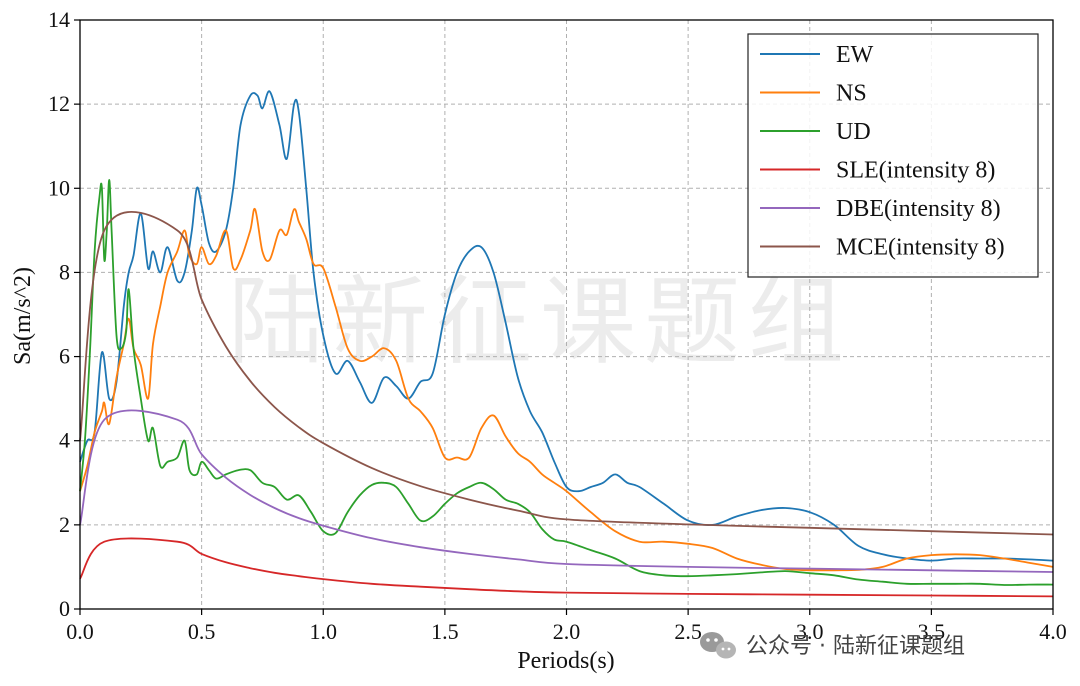 The image size is (1080, 686). What do you see at coordinates (59, 103) in the screenshot?
I see `y-tick-label: 12` at bounding box center [59, 103].